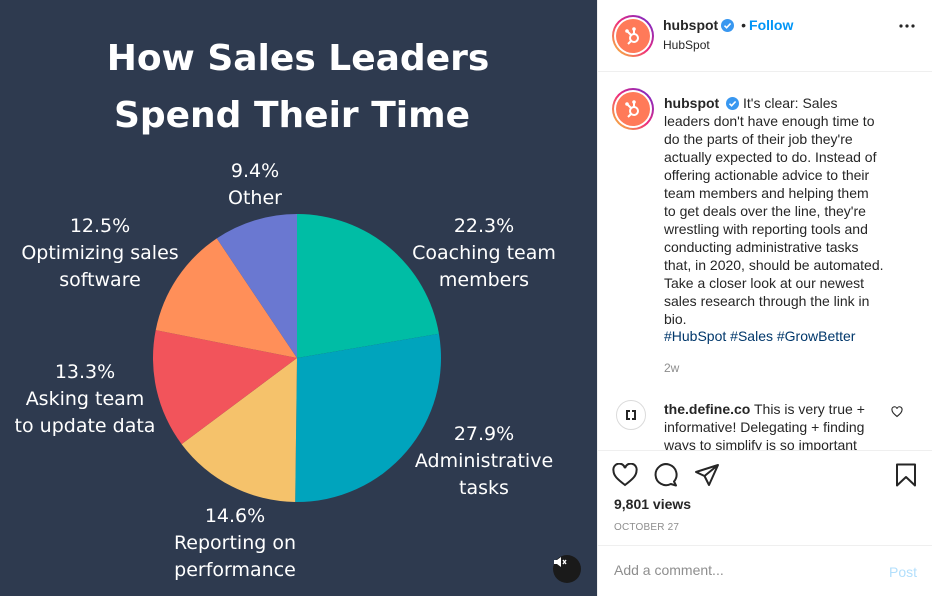 The image size is (932, 596). What do you see at coordinates (653, 504) in the screenshot?
I see `view-count: 9,801 views` at bounding box center [653, 504].